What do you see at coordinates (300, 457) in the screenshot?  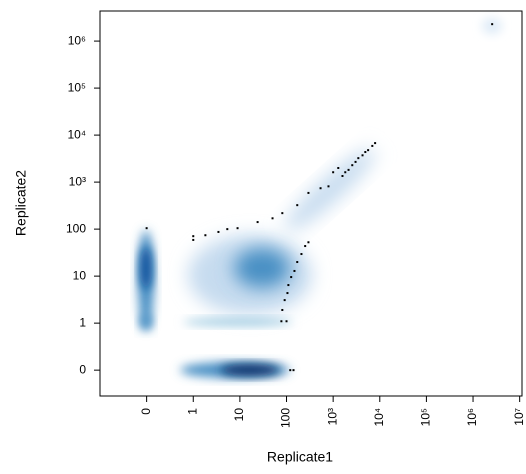 I see `x-axis-label: Replicate1` at bounding box center [300, 457].